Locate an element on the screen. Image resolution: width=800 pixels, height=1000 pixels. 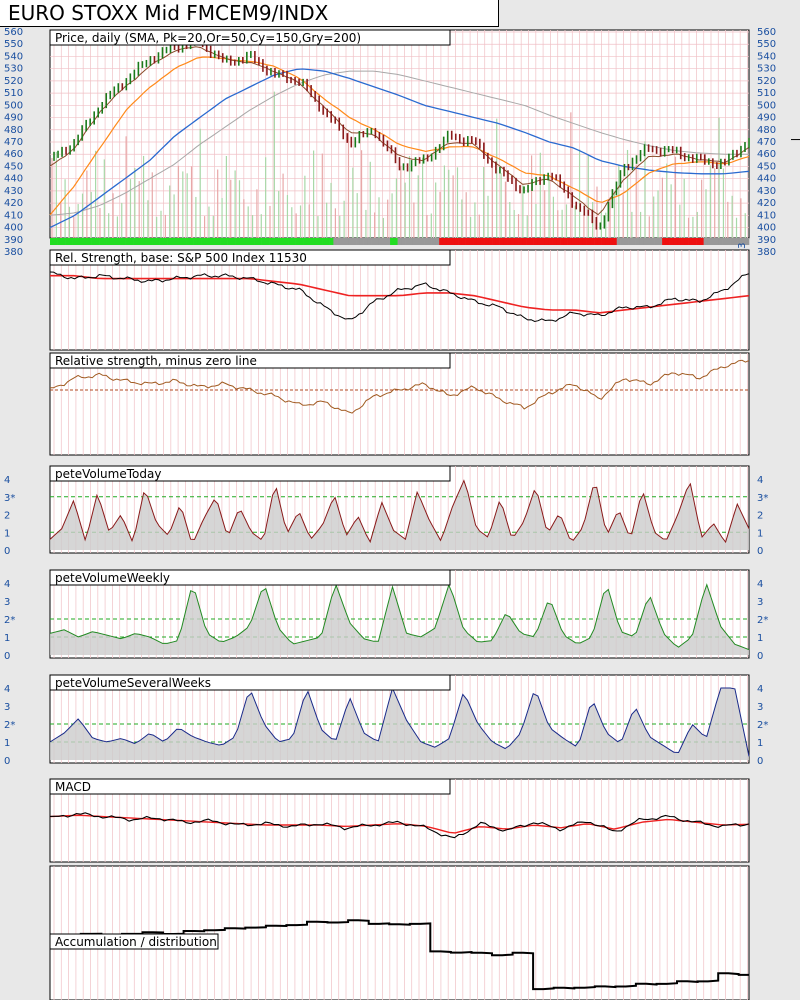
price-ytick-left: 540 is located at coordinates (13, 56).